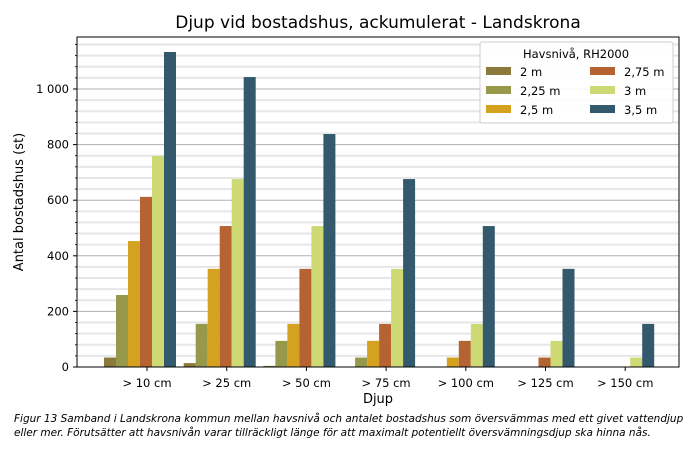 The height and width of the screenshot is (459, 700). Describe the element at coordinates (536, 110) in the screenshot. I see `legend-label: 2,5 m` at that location.